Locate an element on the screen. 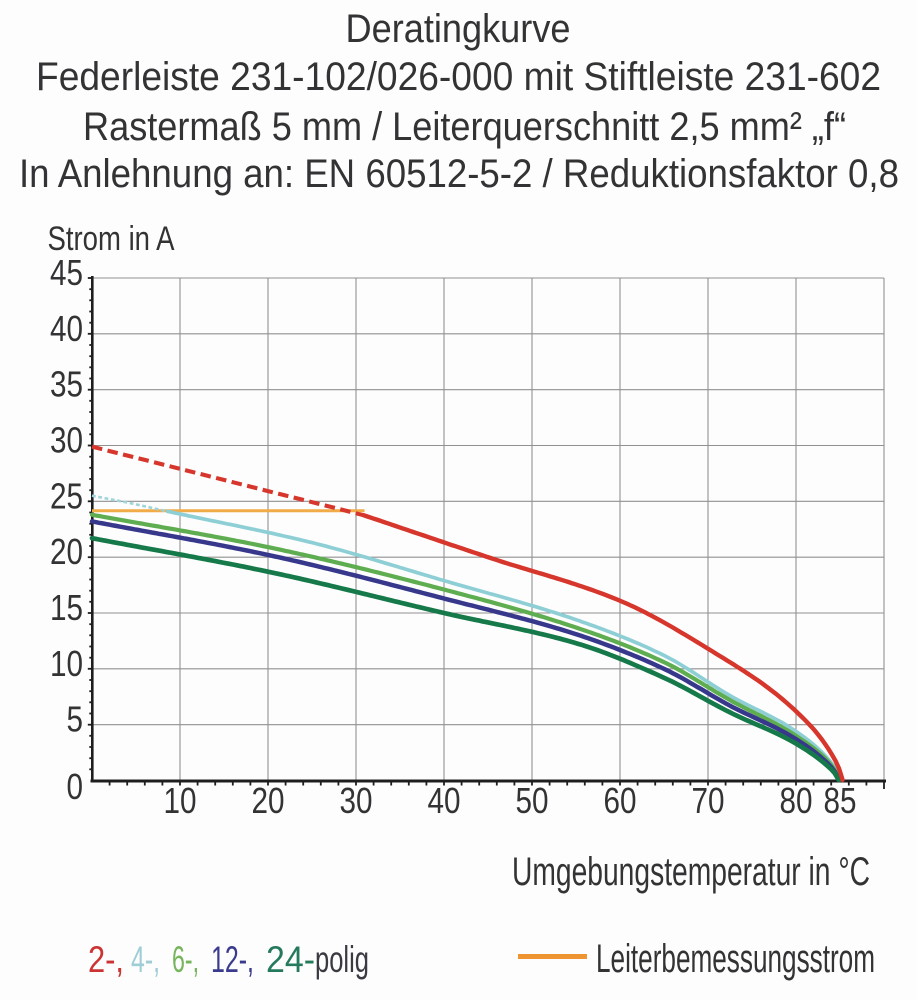 This screenshot has height=1000, width=917. svg-text: 85 is located at coordinates (840, 800).